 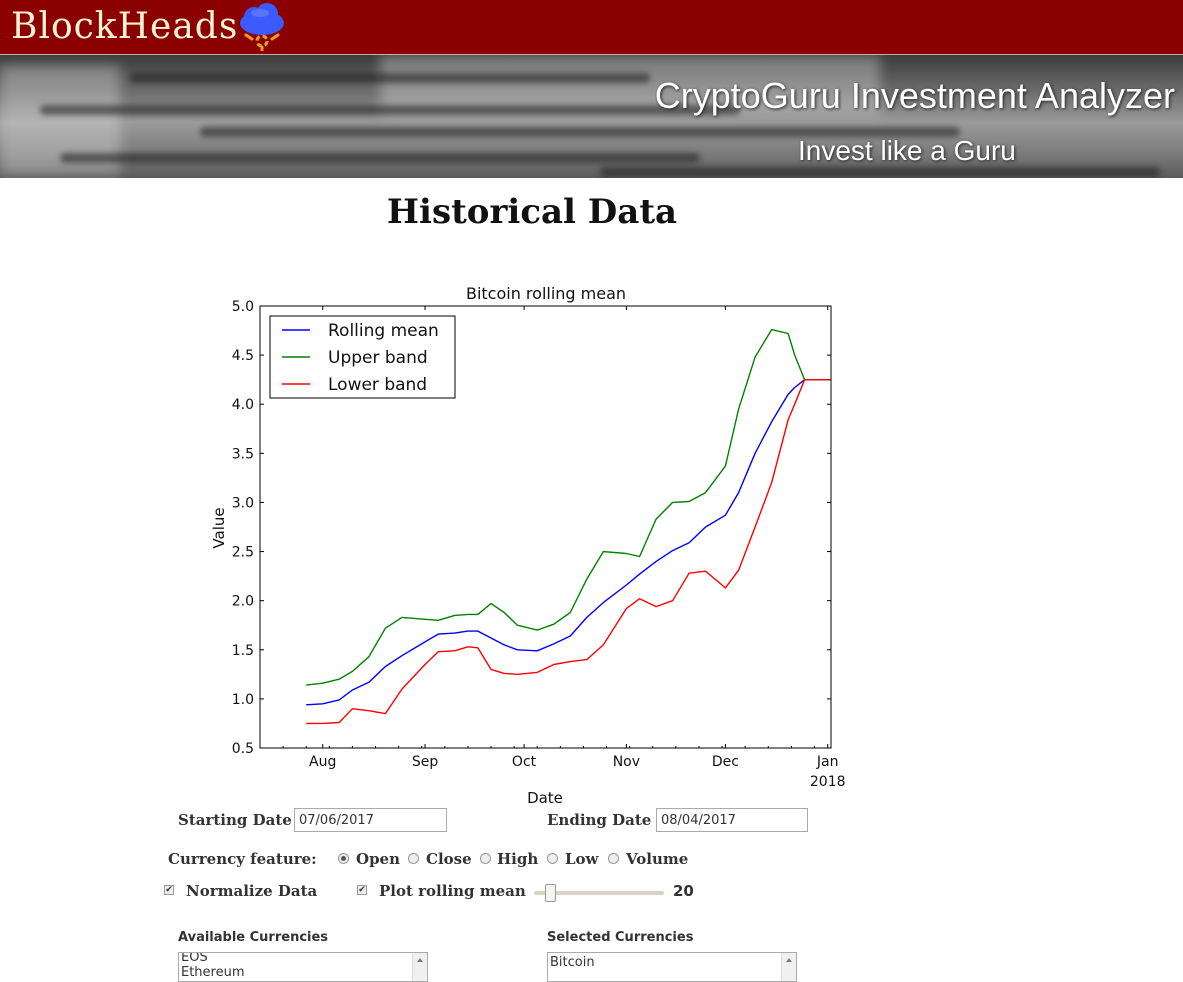 What do you see at coordinates (568, 542) in the screenshot?
I see `series-line-rolling-mean` at bounding box center [568, 542].